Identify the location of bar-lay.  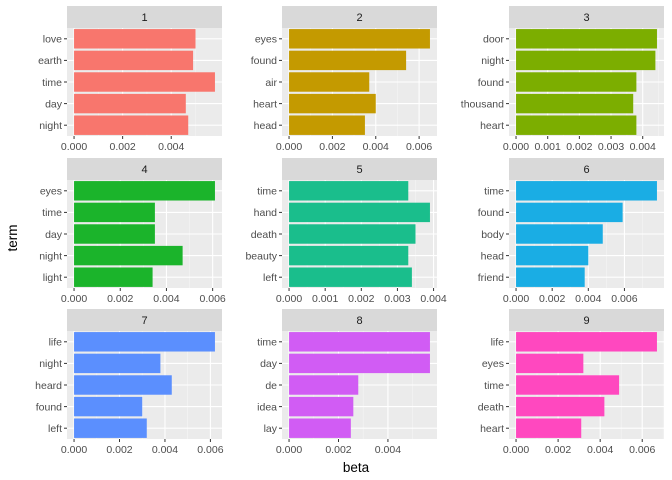
(320, 428).